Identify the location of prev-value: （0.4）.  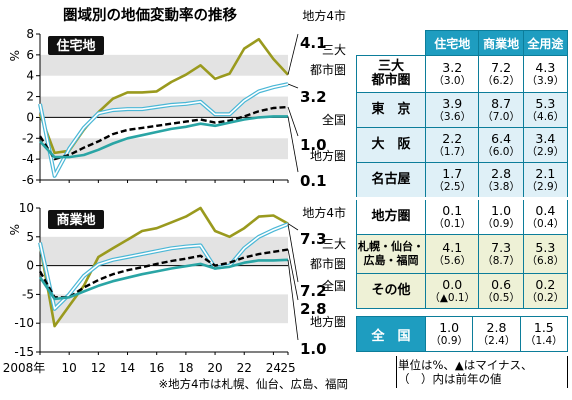
(545, 224).